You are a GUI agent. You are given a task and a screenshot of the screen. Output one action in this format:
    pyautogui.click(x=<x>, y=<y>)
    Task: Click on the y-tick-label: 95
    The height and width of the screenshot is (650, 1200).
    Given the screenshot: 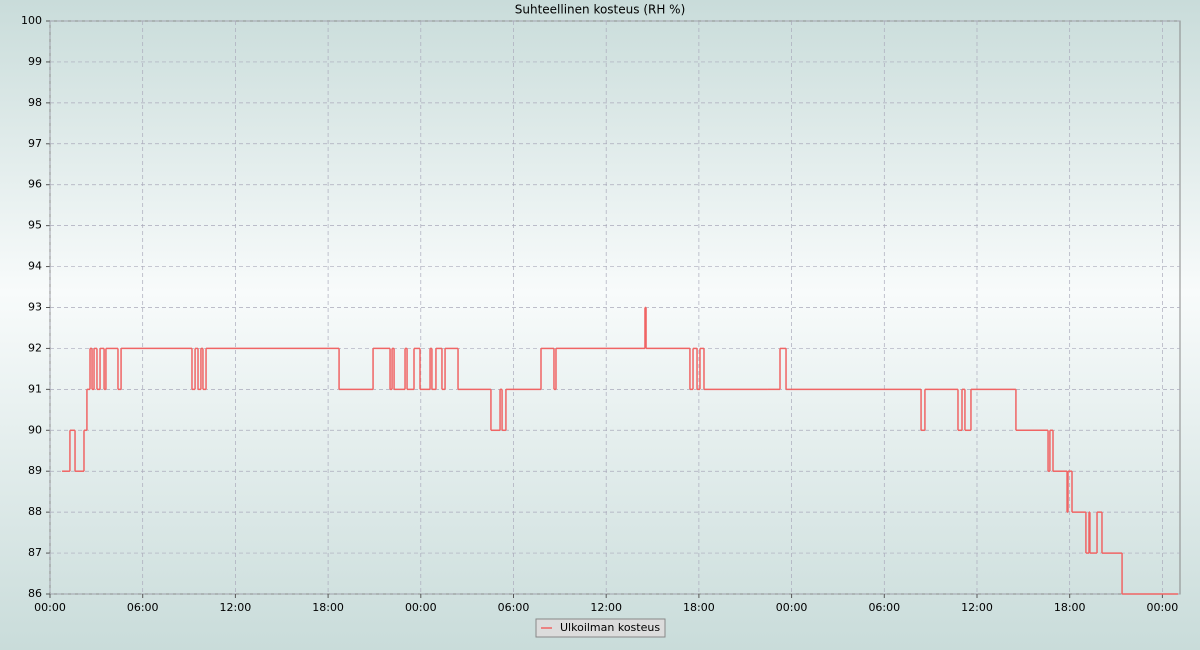 What is the action you would take?
    pyautogui.click(x=35, y=225)
    